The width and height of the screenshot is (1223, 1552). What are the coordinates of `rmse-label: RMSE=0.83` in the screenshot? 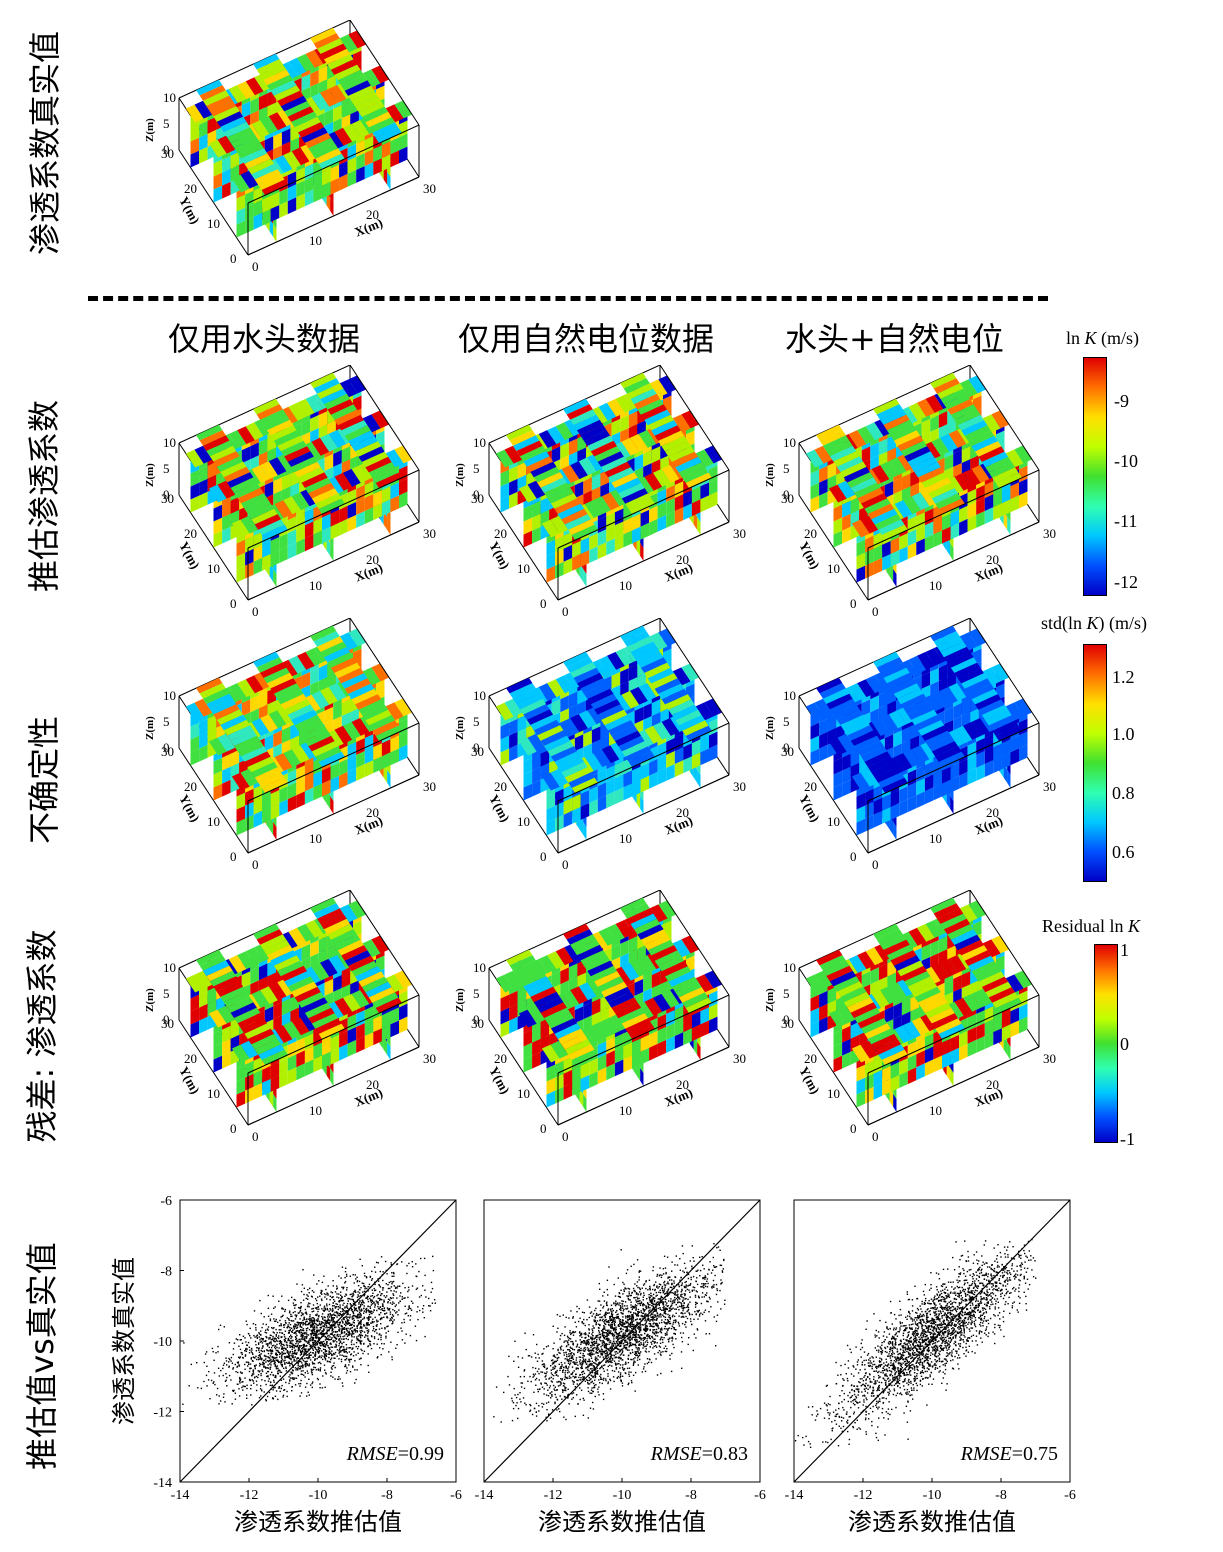 It's located at (699, 1454).